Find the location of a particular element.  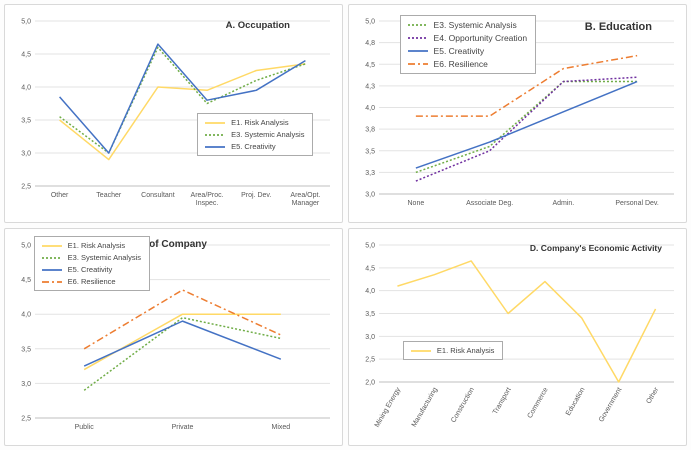

svg-text: 3,3 is located at coordinates (370, 173).